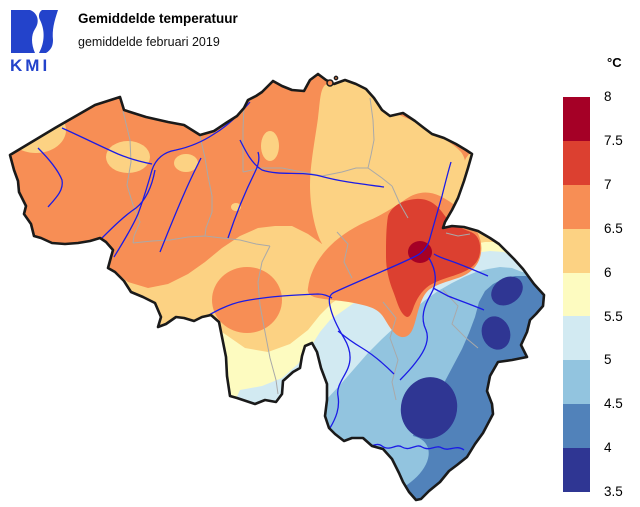 This screenshot has width=640, height=507. Describe the element at coordinates (30, 65) in the screenshot. I see `kmi-logo-text: KMI` at that location.